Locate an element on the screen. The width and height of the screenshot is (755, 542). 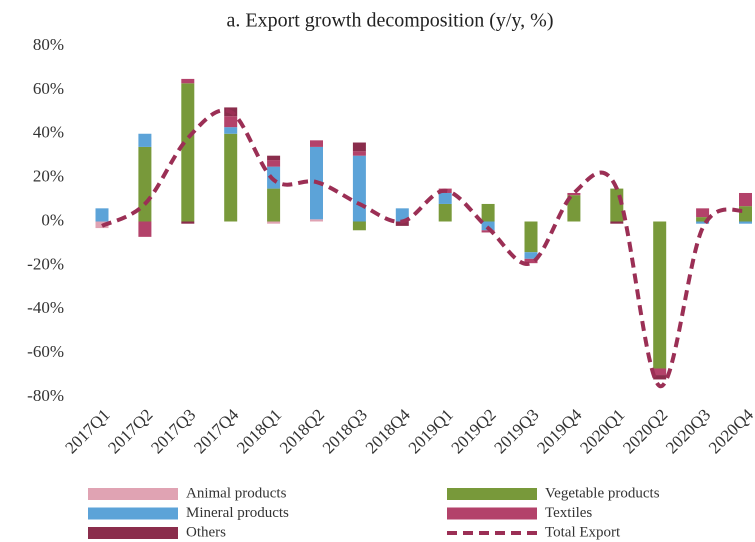
x-tick-label: 2020Q3 is located at coordinates (688, 431).